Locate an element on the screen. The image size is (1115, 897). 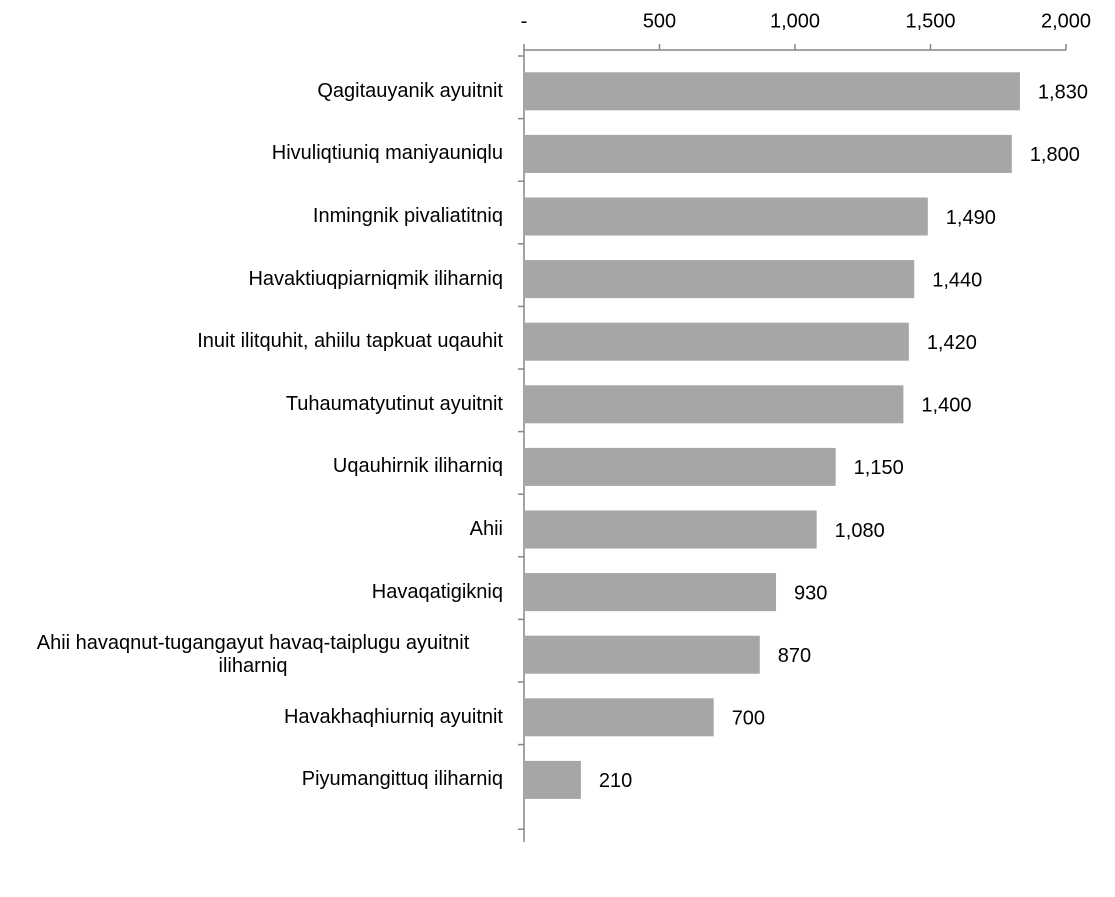
category-label-box: Tuhaumatyutinut ayuitnit is located at coordinates (394, 404).